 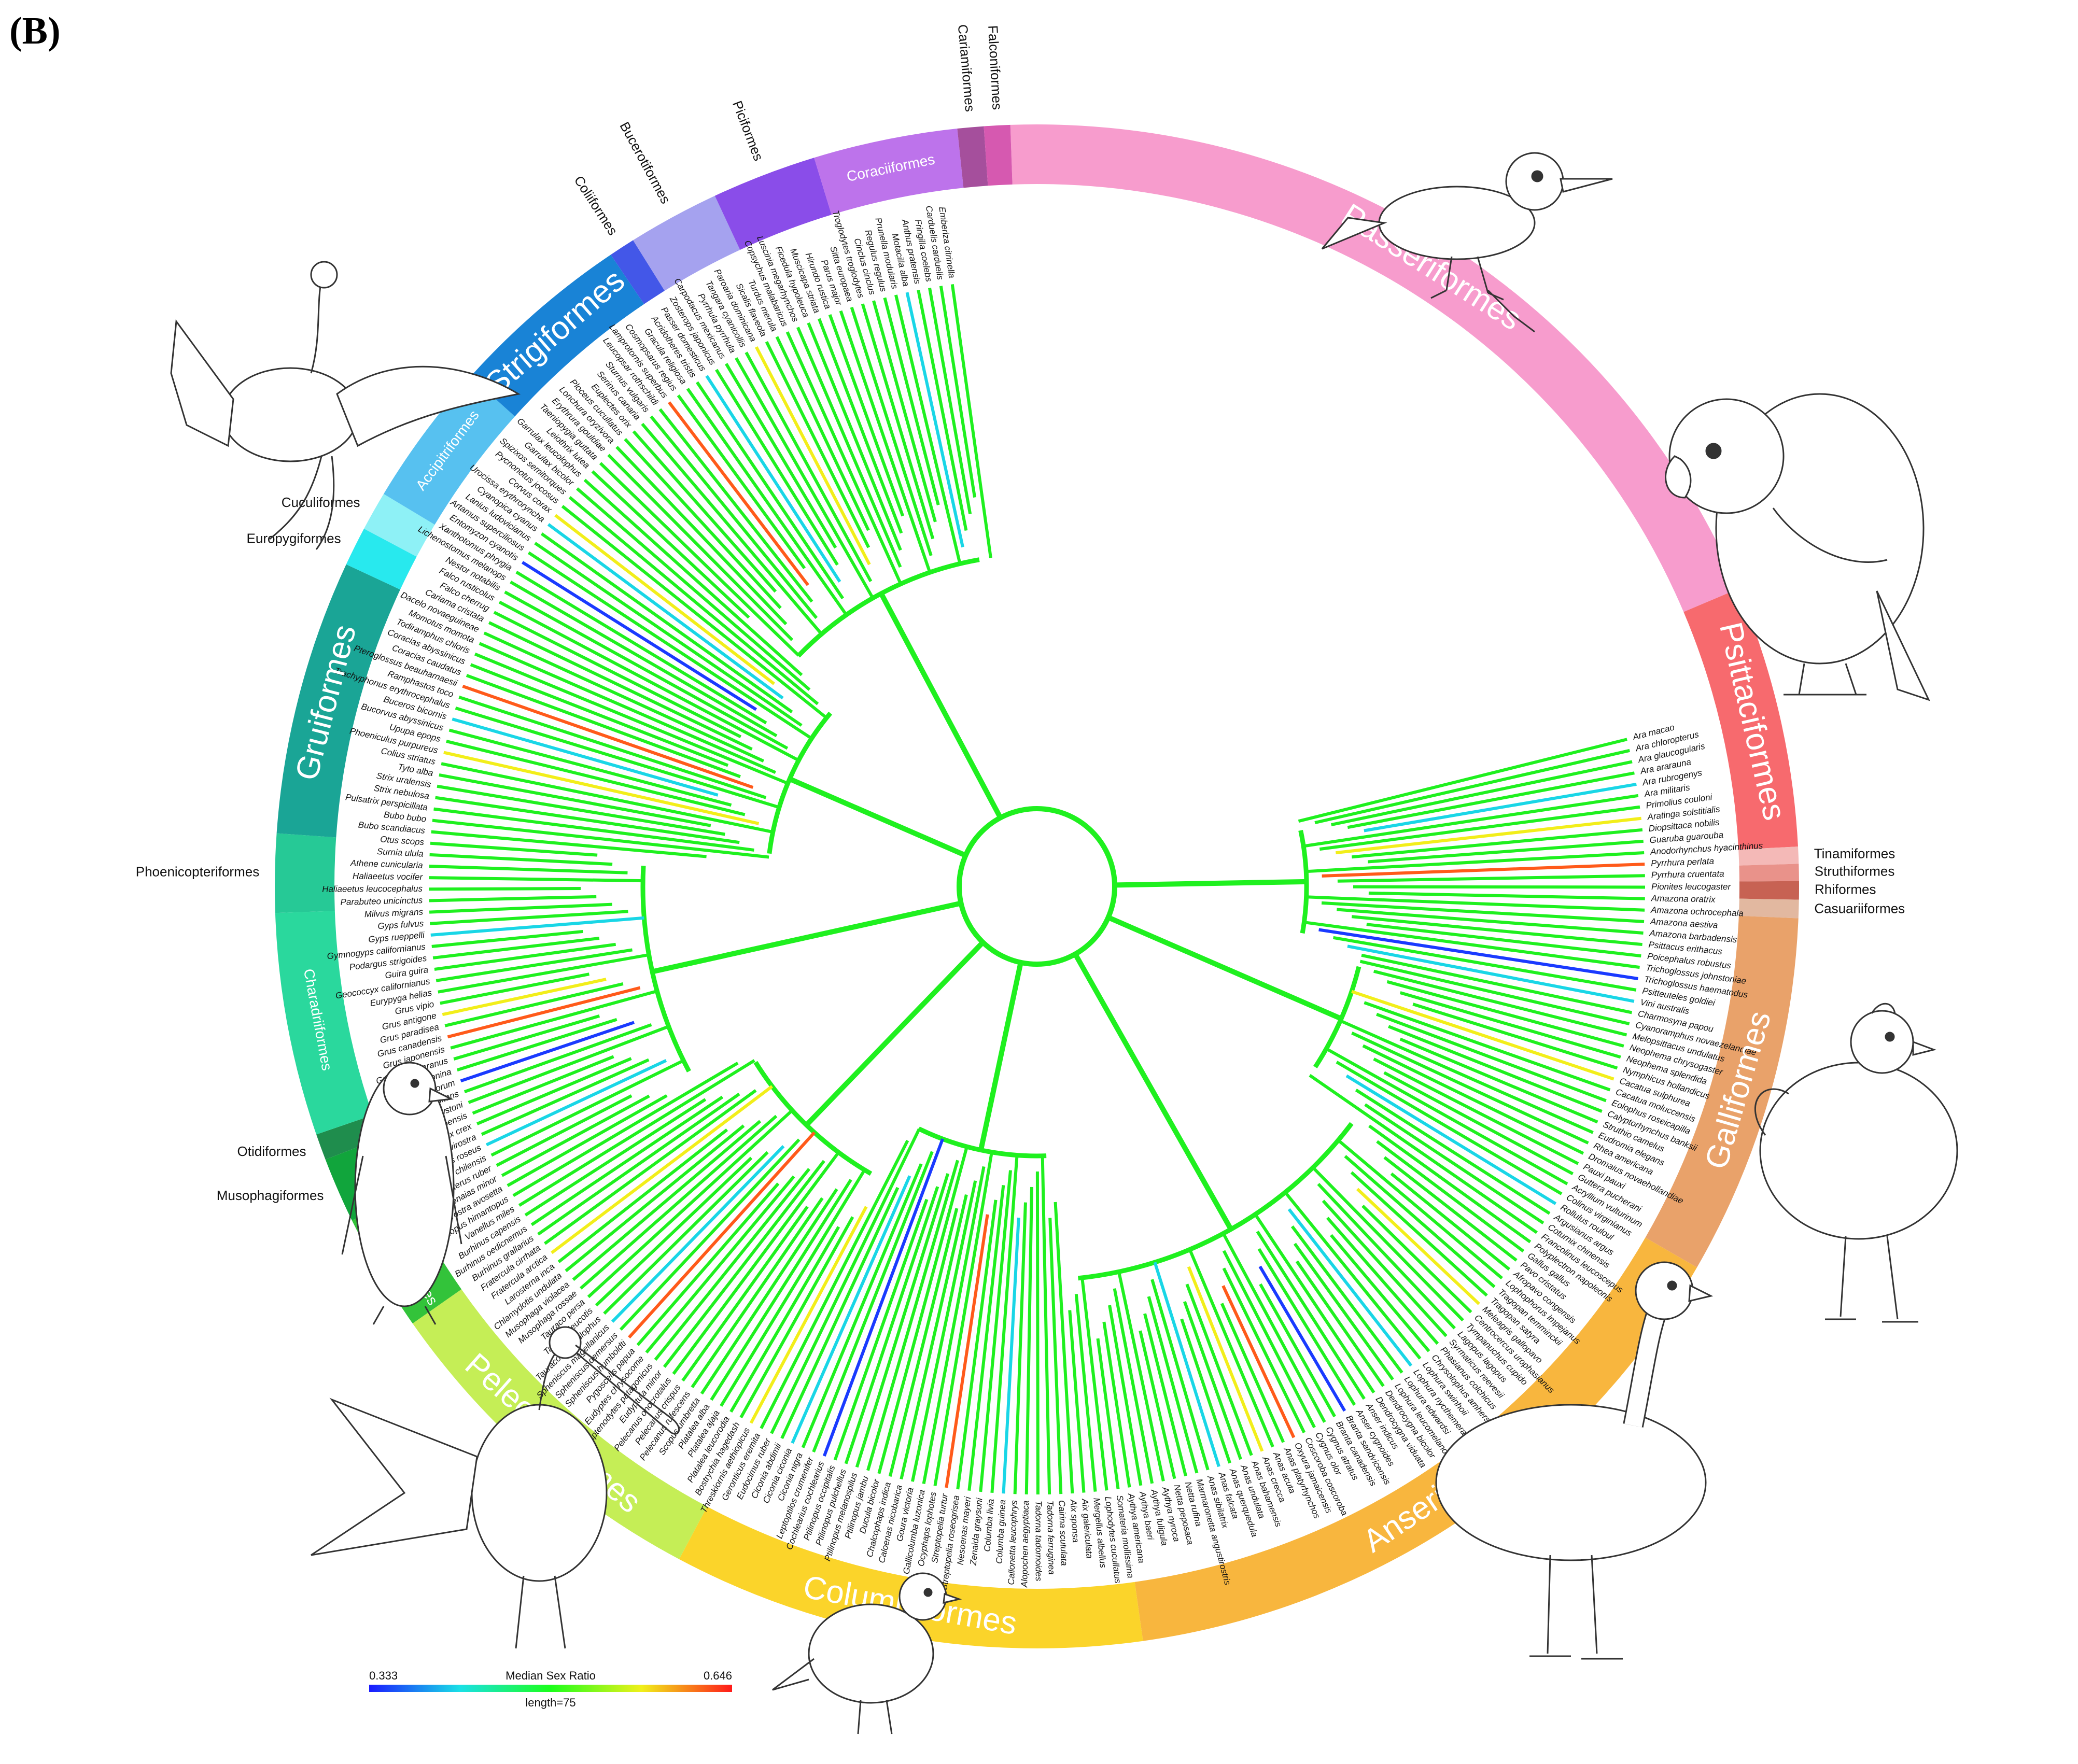 I want to click on ring-segment-passeriformes, so click(x=1374, y=368).